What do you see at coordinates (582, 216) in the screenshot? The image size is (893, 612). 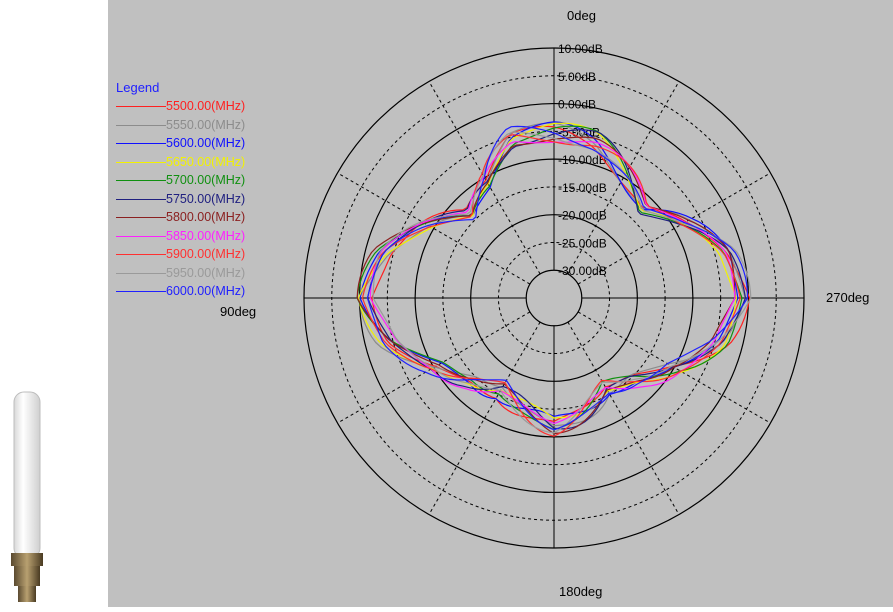 I see `radial-tick-label: -20.00dB` at bounding box center [582, 216].